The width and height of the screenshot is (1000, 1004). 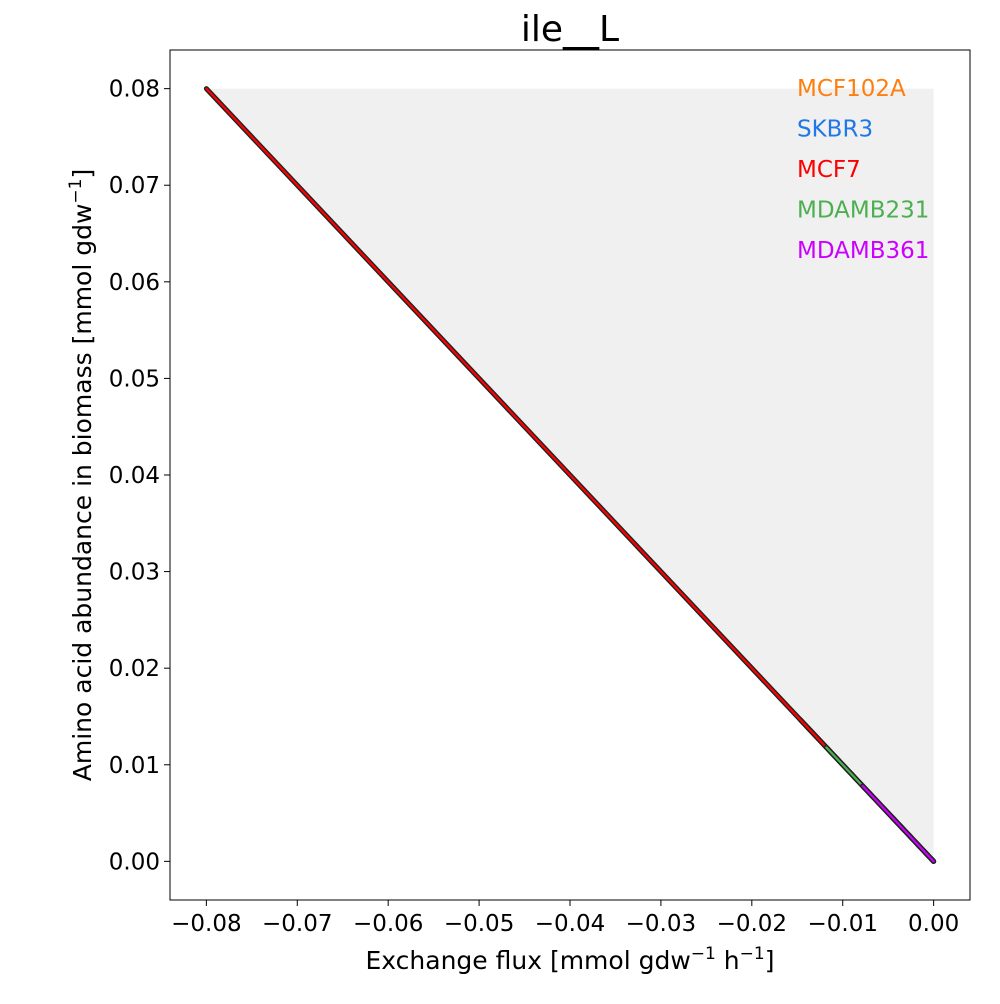 What do you see at coordinates (134, 573) in the screenshot?
I see `y-tick-label: 0.03` at bounding box center [134, 573].